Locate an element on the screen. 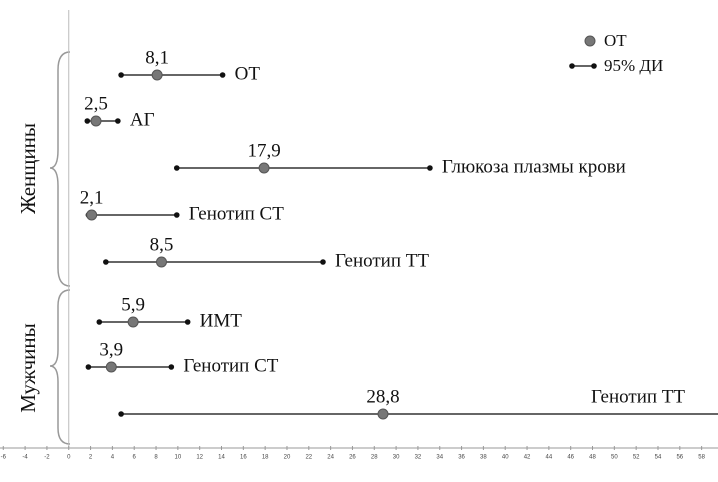  x-tick-label: 54 is located at coordinates (658, 458).